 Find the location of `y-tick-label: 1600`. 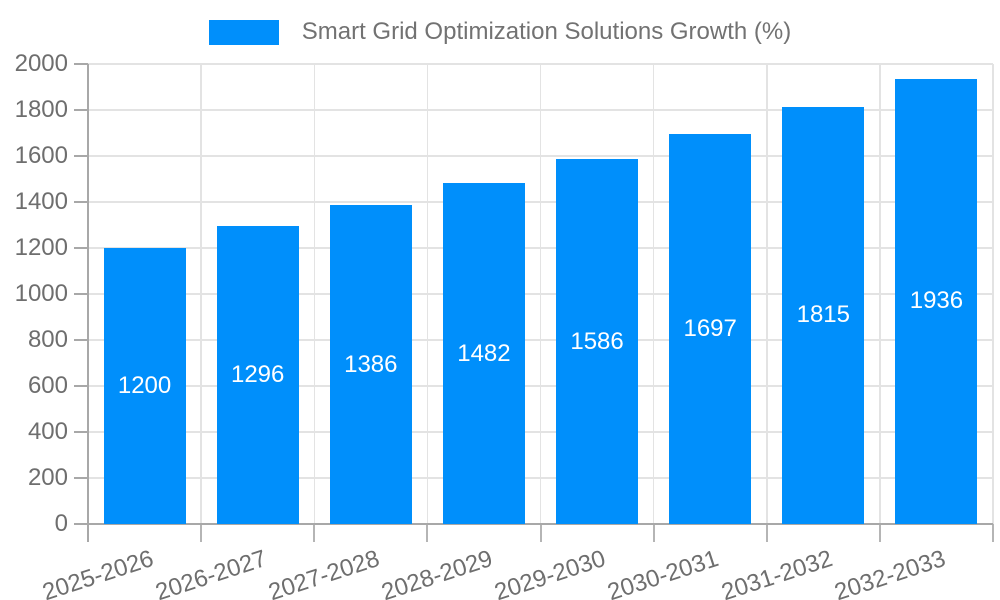

y-tick-label: 1600 is located at coordinates (41, 155).